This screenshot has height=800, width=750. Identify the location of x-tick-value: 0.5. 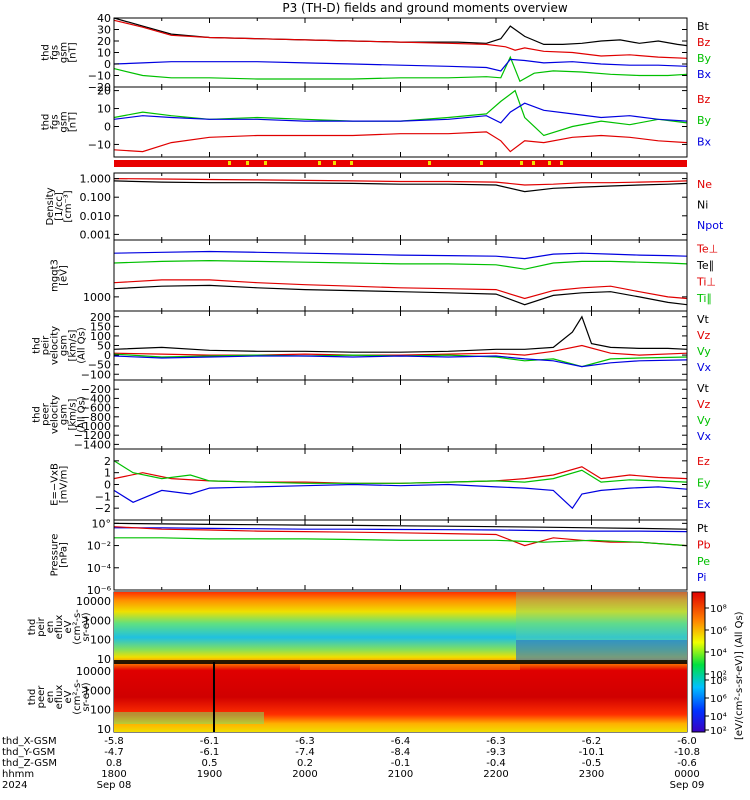
(210, 763).